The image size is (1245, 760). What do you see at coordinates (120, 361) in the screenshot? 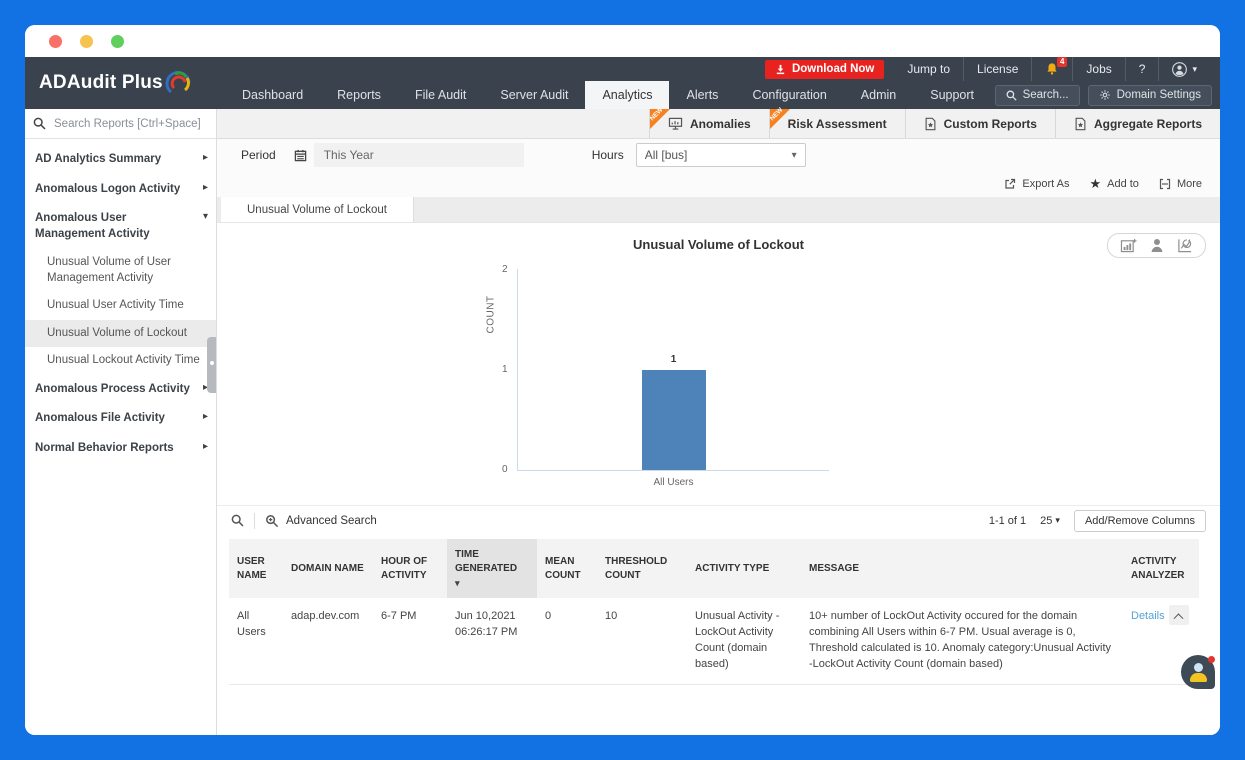
I see `sidebar-item-unusual-lockout-activity-time: Unusual Lockout Activity Time` at bounding box center [120, 361].